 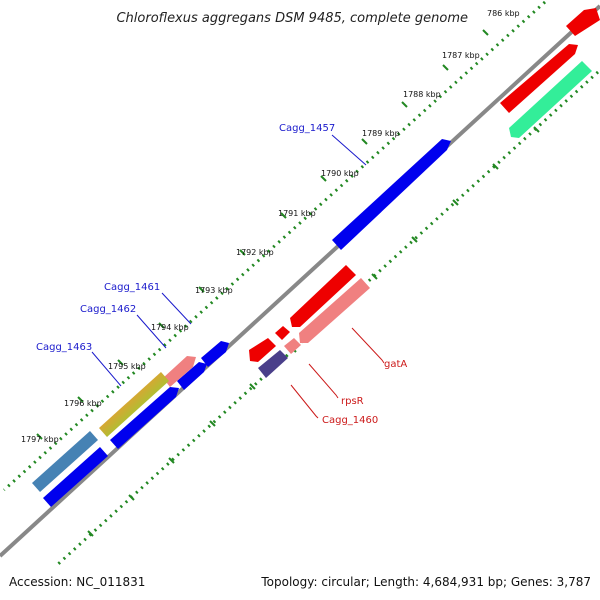 I want to click on kbp-label: 1794 kbp, so click(x=170, y=327).